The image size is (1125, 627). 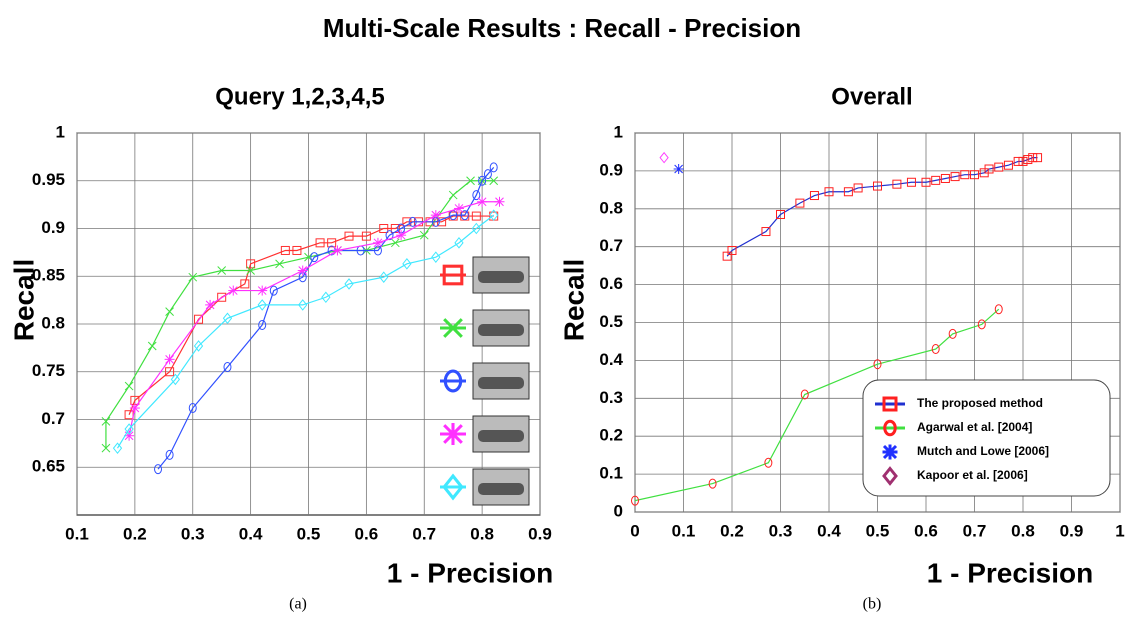 I want to click on chart-title: Query 1,2,3,4,5, so click(x=299, y=96).